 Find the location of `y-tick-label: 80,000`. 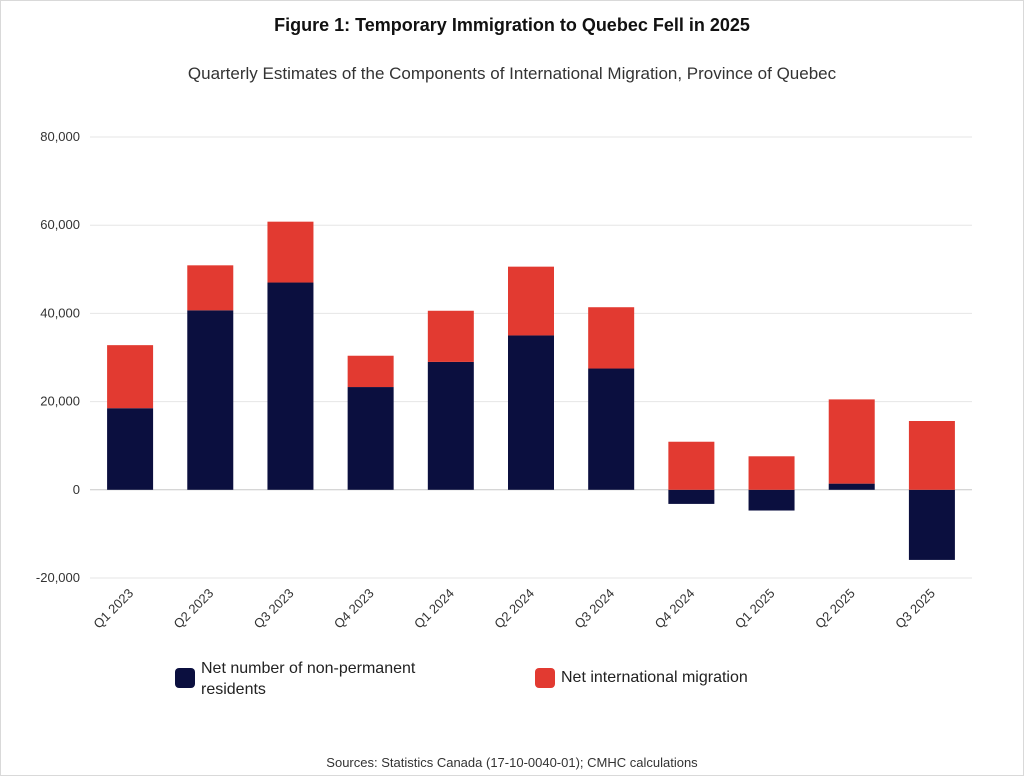

y-tick-label: 80,000 is located at coordinates (60, 136).